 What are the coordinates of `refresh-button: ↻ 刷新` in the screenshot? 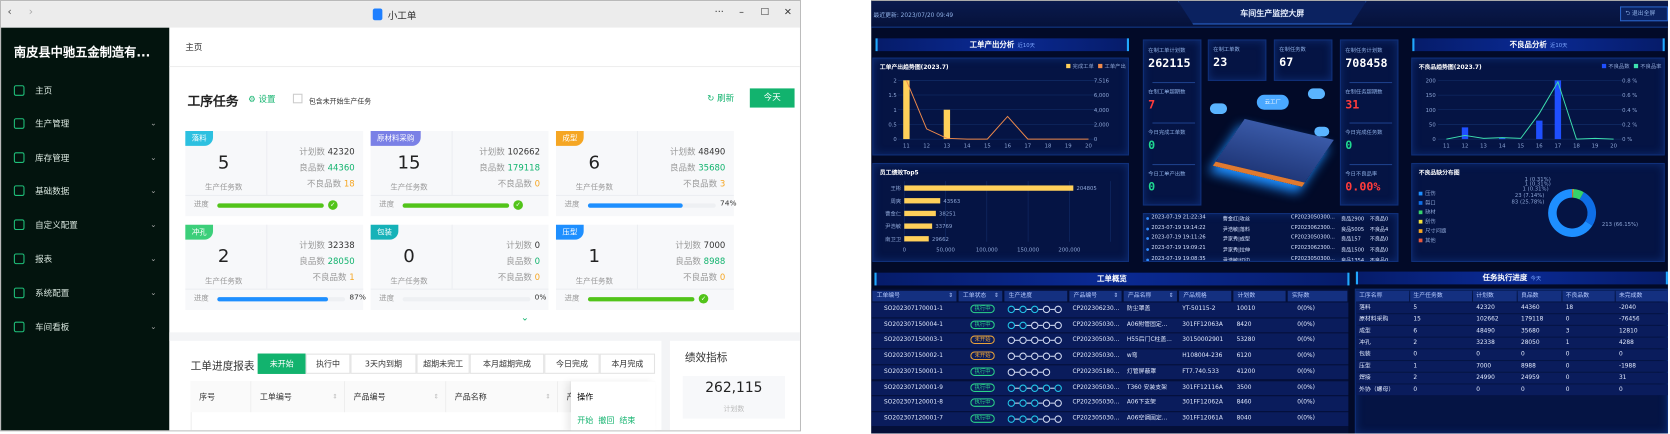 It's located at (720, 99).